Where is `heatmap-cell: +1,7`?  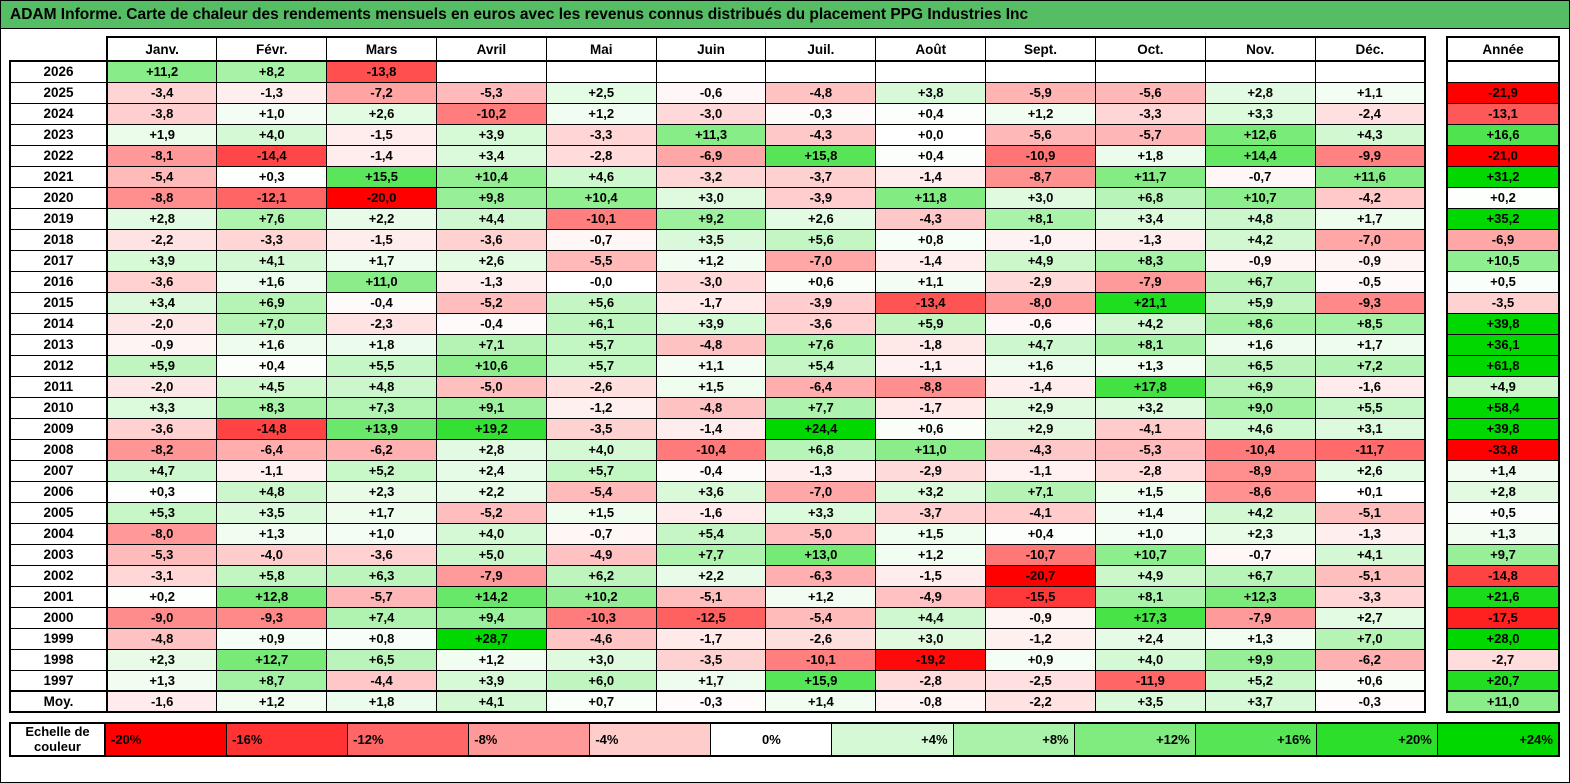
heatmap-cell: +1,7 is located at coordinates (1370, 344).